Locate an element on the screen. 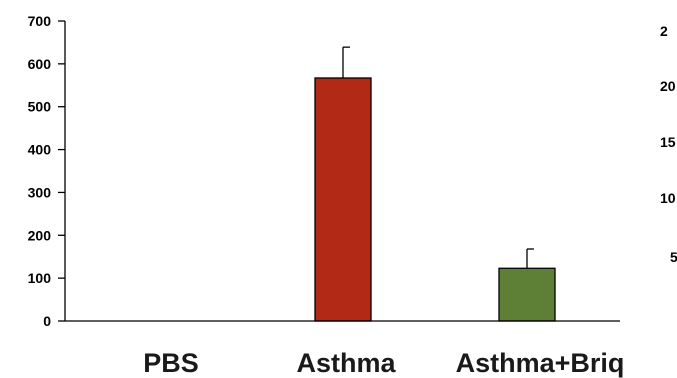 The image size is (677, 378). adjacent-chart-fragment: 2 20 15 10 5 is located at coordinates (668, 144).